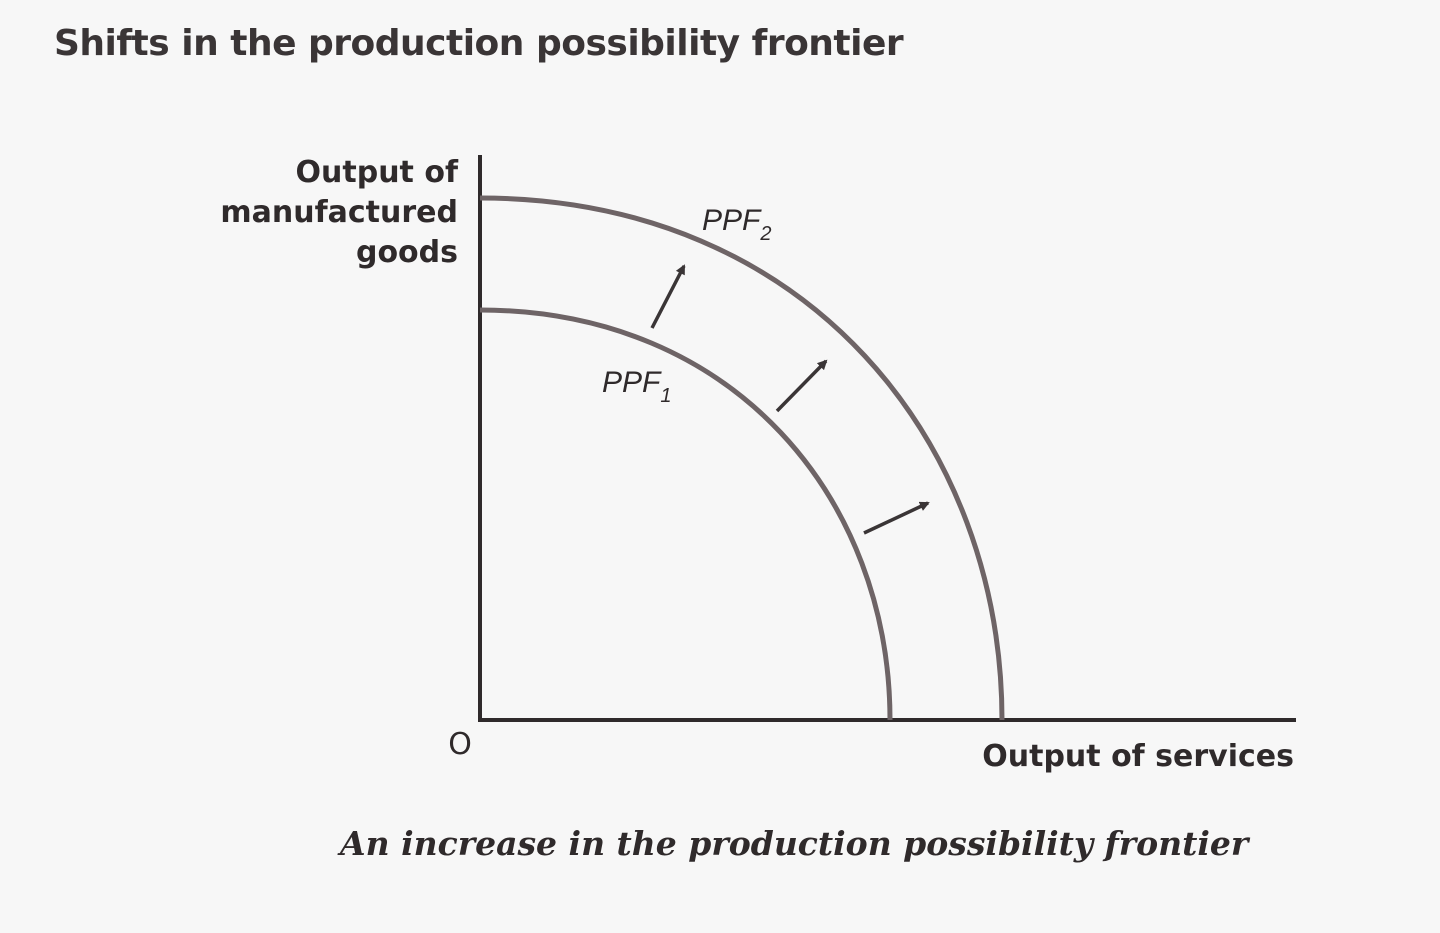 The image size is (1440, 933). Describe the element at coordinates (460, 744) in the screenshot. I see `origin-label: O` at that location.